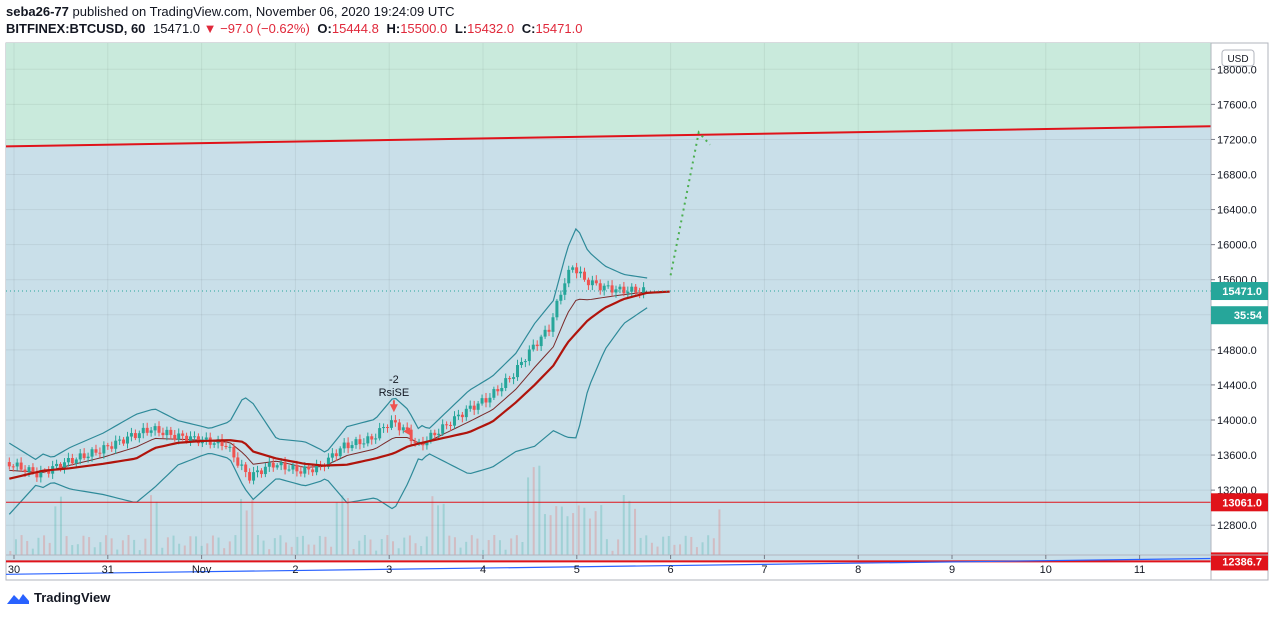 This screenshot has width=1274, height=618. What do you see at coordinates (265, 28) in the screenshot?
I see `change-value: −97.0 (−0.62%)` at bounding box center [265, 28].